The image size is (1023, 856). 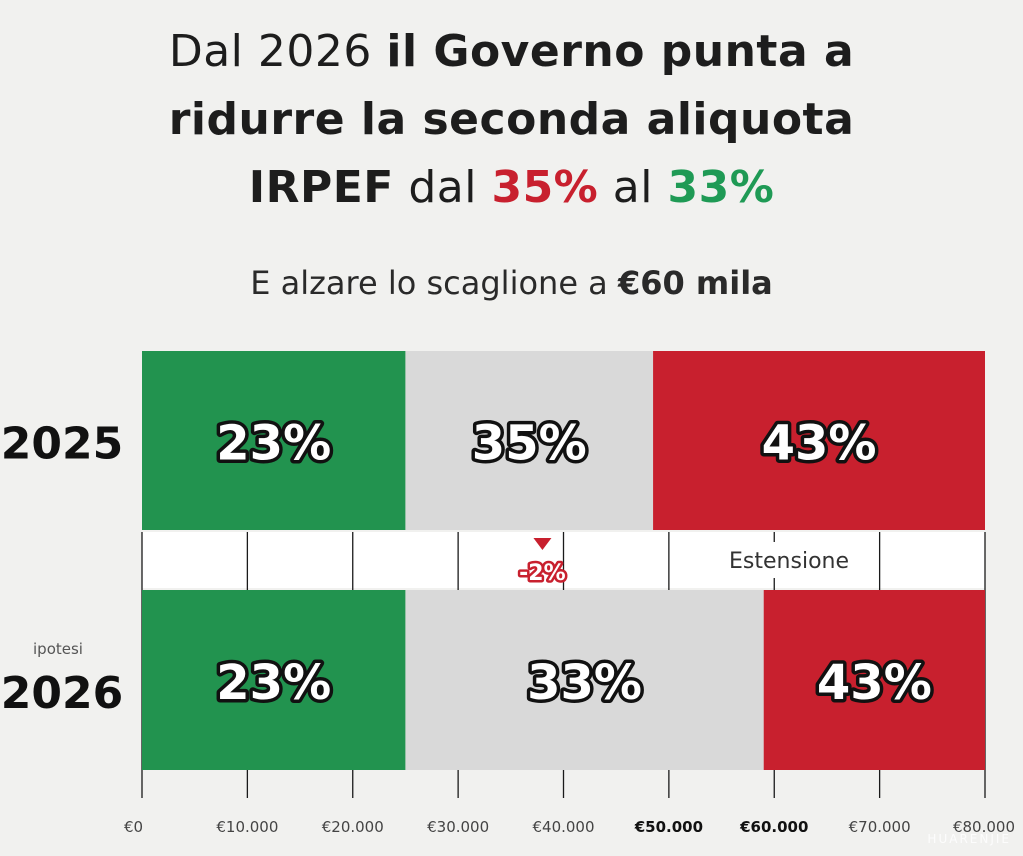 What do you see at coordinates (62, 693) in the screenshot?
I see `row-label: 2026` at bounding box center [62, 693].